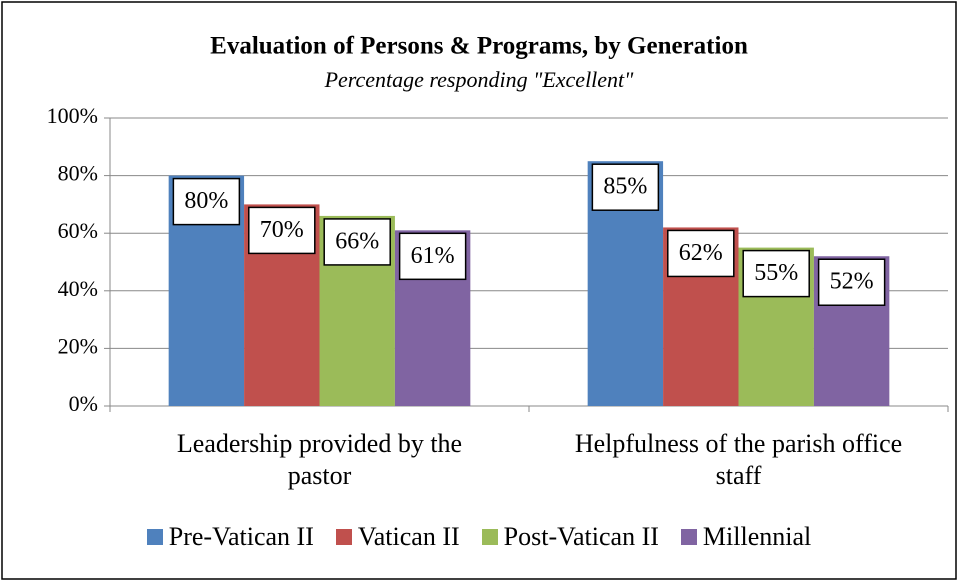 This screenshot has height=581, width=958. Describe the element at coordinates (78, 288) in the screenshot. I see `y-tick-label: 40%` at that location.